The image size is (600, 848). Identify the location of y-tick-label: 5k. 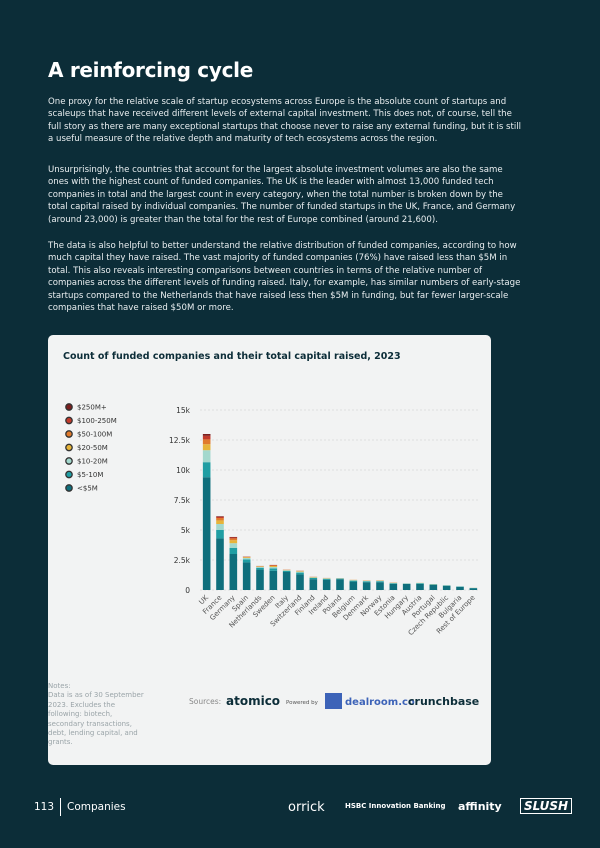
(186, 530).